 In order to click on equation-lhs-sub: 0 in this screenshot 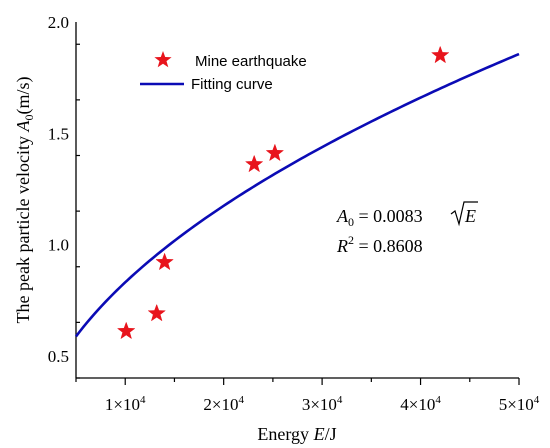, I will do `click(351, 222)`.